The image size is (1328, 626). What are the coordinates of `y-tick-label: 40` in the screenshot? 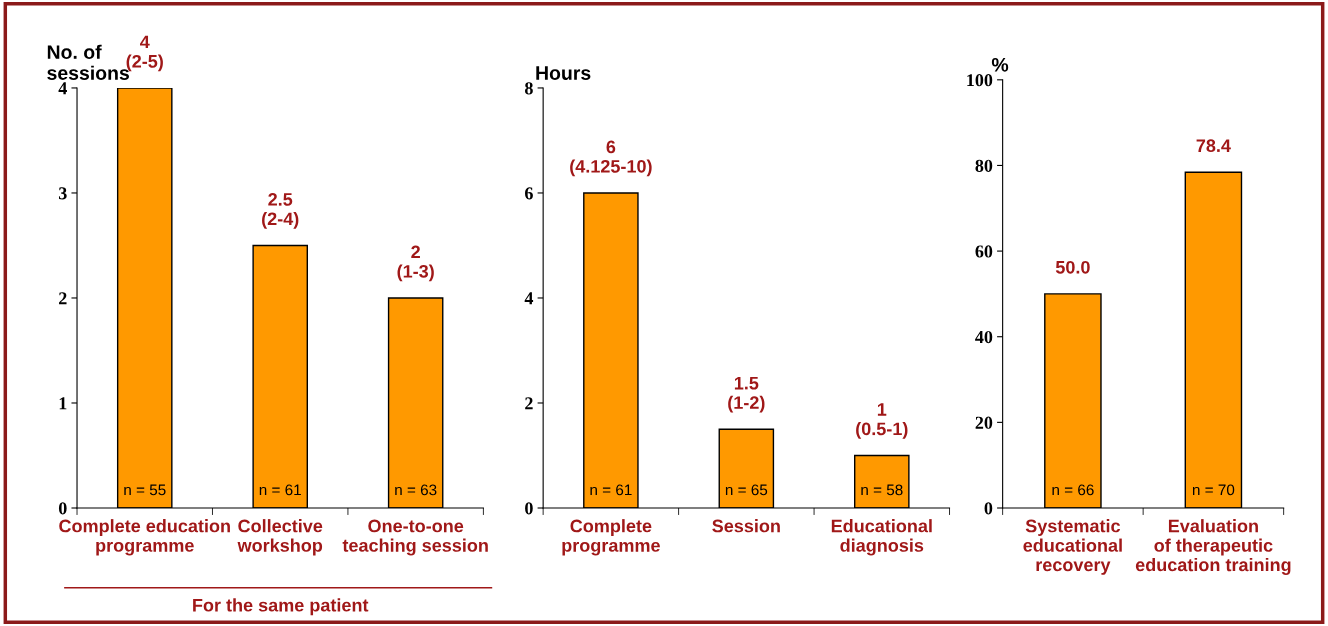 It's located at (984, 337).